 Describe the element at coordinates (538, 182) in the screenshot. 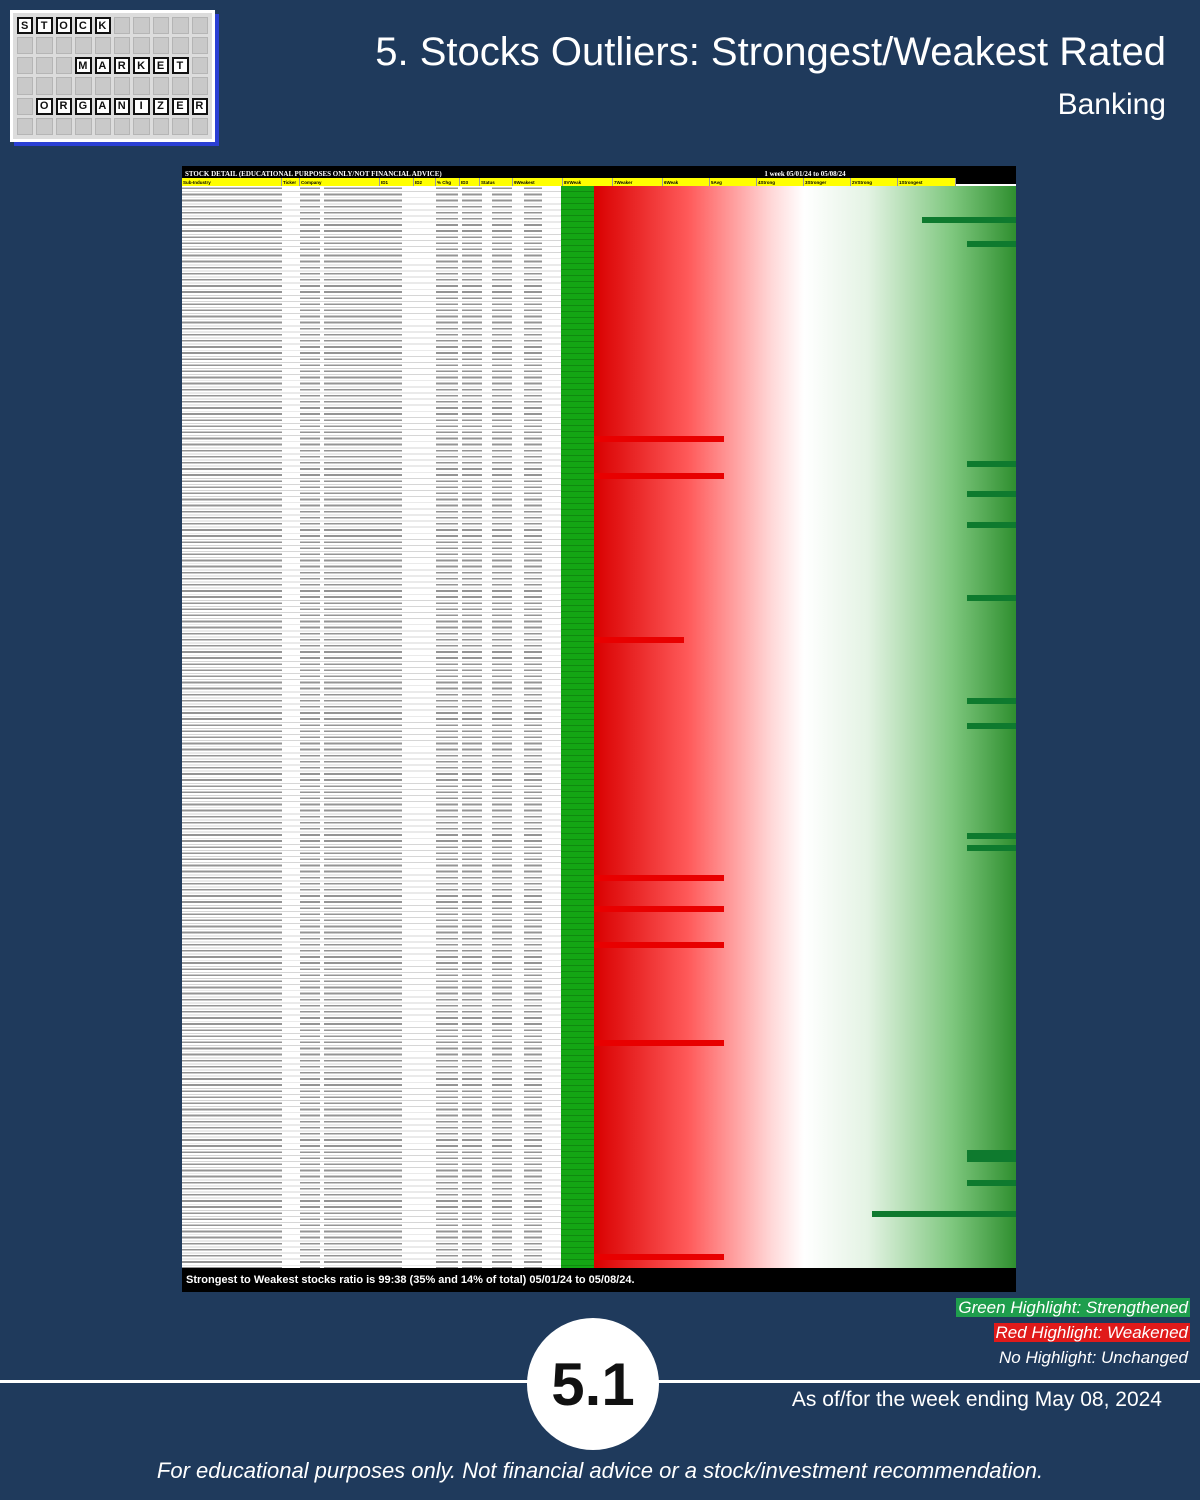

I see `column-header: 9Weakest` at that location.